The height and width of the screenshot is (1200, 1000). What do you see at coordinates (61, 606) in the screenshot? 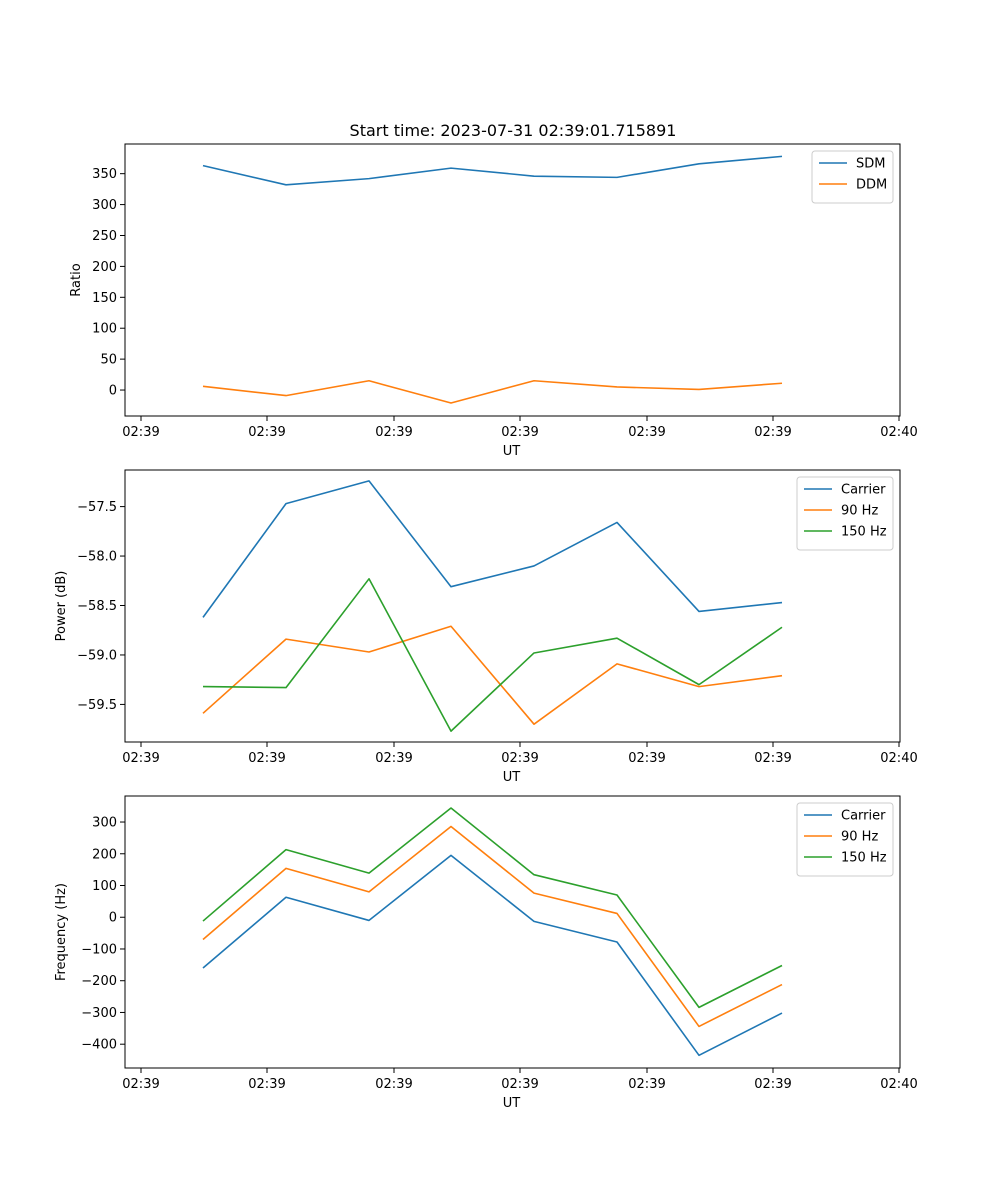
I see `y-axis-label: Power (dB)` at bounding box center [61, 606].